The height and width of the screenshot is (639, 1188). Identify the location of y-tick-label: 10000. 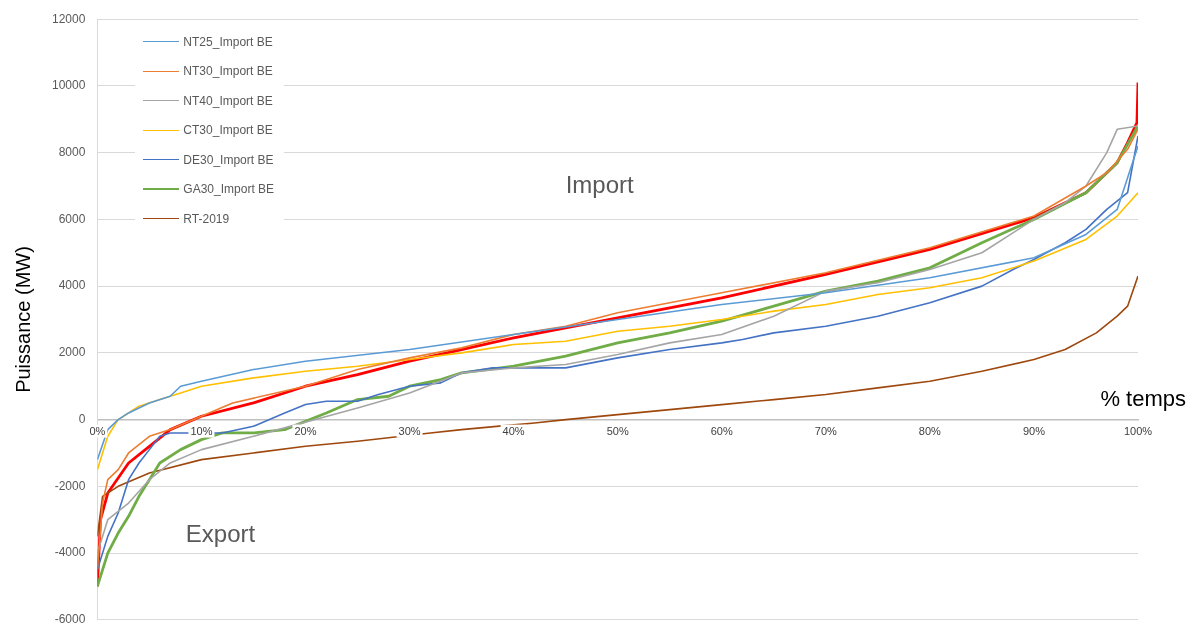
(68, 85).